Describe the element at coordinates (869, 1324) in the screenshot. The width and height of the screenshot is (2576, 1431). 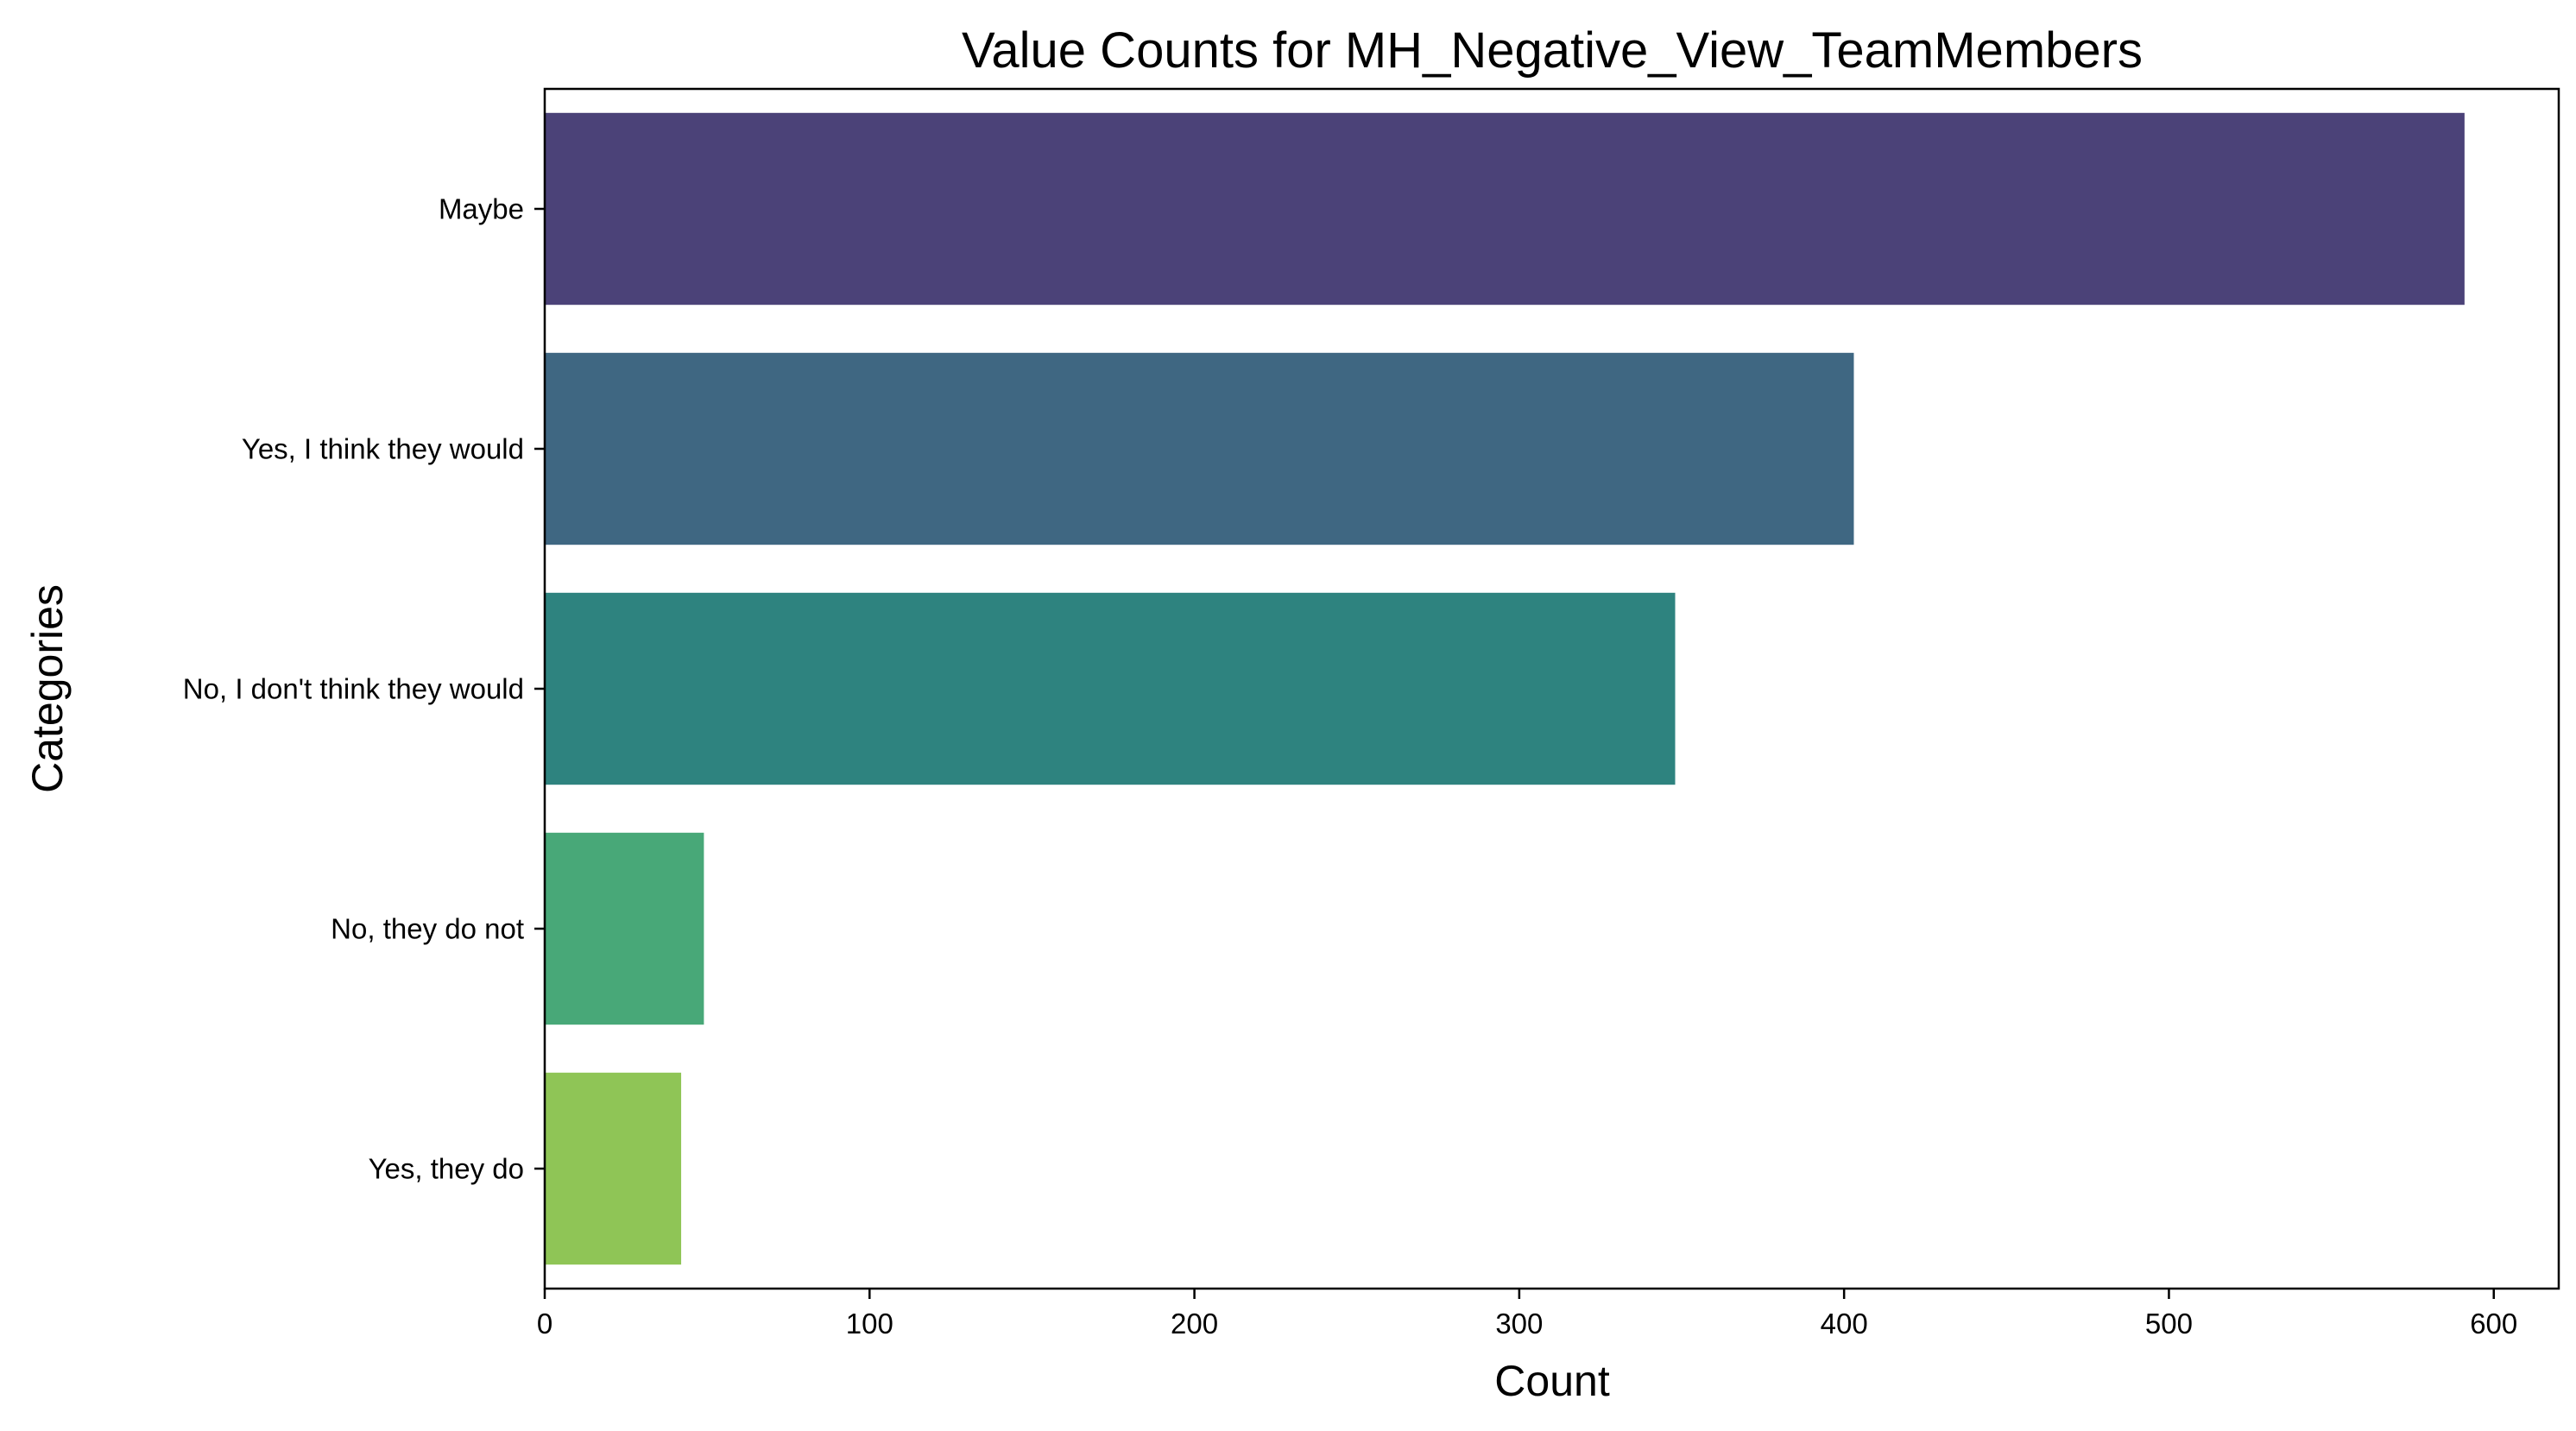
I see `x-tick-label: 100` at that location.